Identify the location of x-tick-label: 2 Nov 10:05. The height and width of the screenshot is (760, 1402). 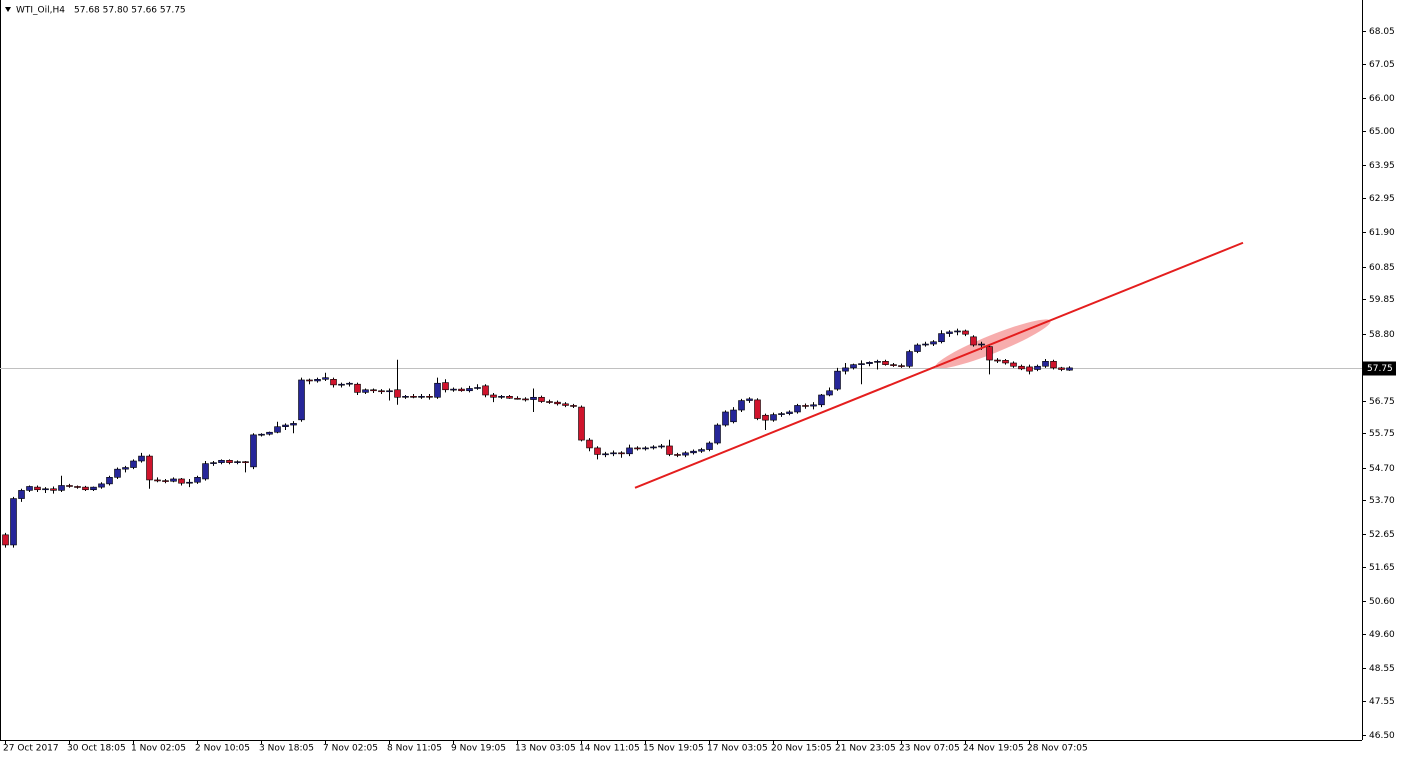
(222, 749).